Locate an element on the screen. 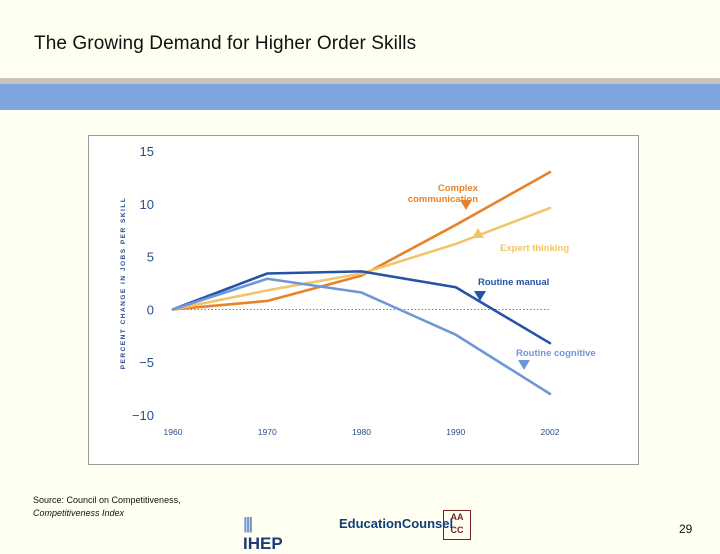 The width and height of the screenshot is (720, 554). series-routine-manual-line is located at coordinates (361, 307).